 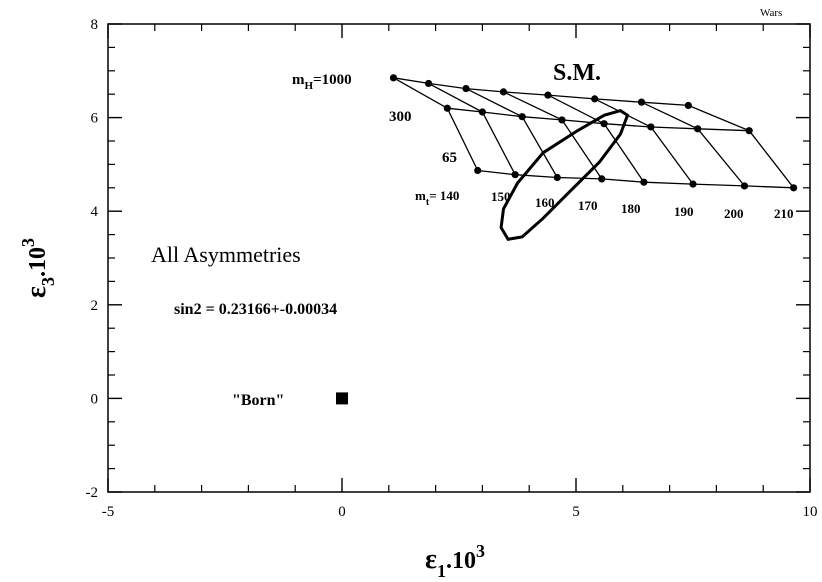 I want to click on y-tick-label: -2, so click(x=92, y=493).